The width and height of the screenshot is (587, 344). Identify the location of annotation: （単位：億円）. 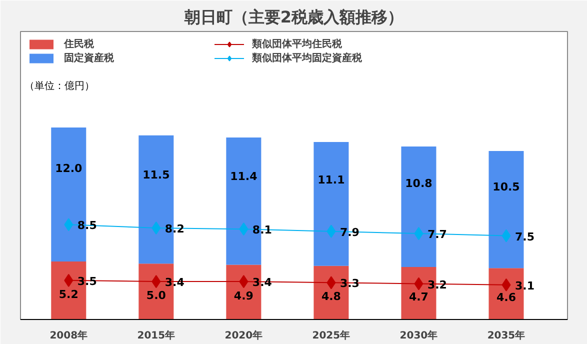
(59, 86).